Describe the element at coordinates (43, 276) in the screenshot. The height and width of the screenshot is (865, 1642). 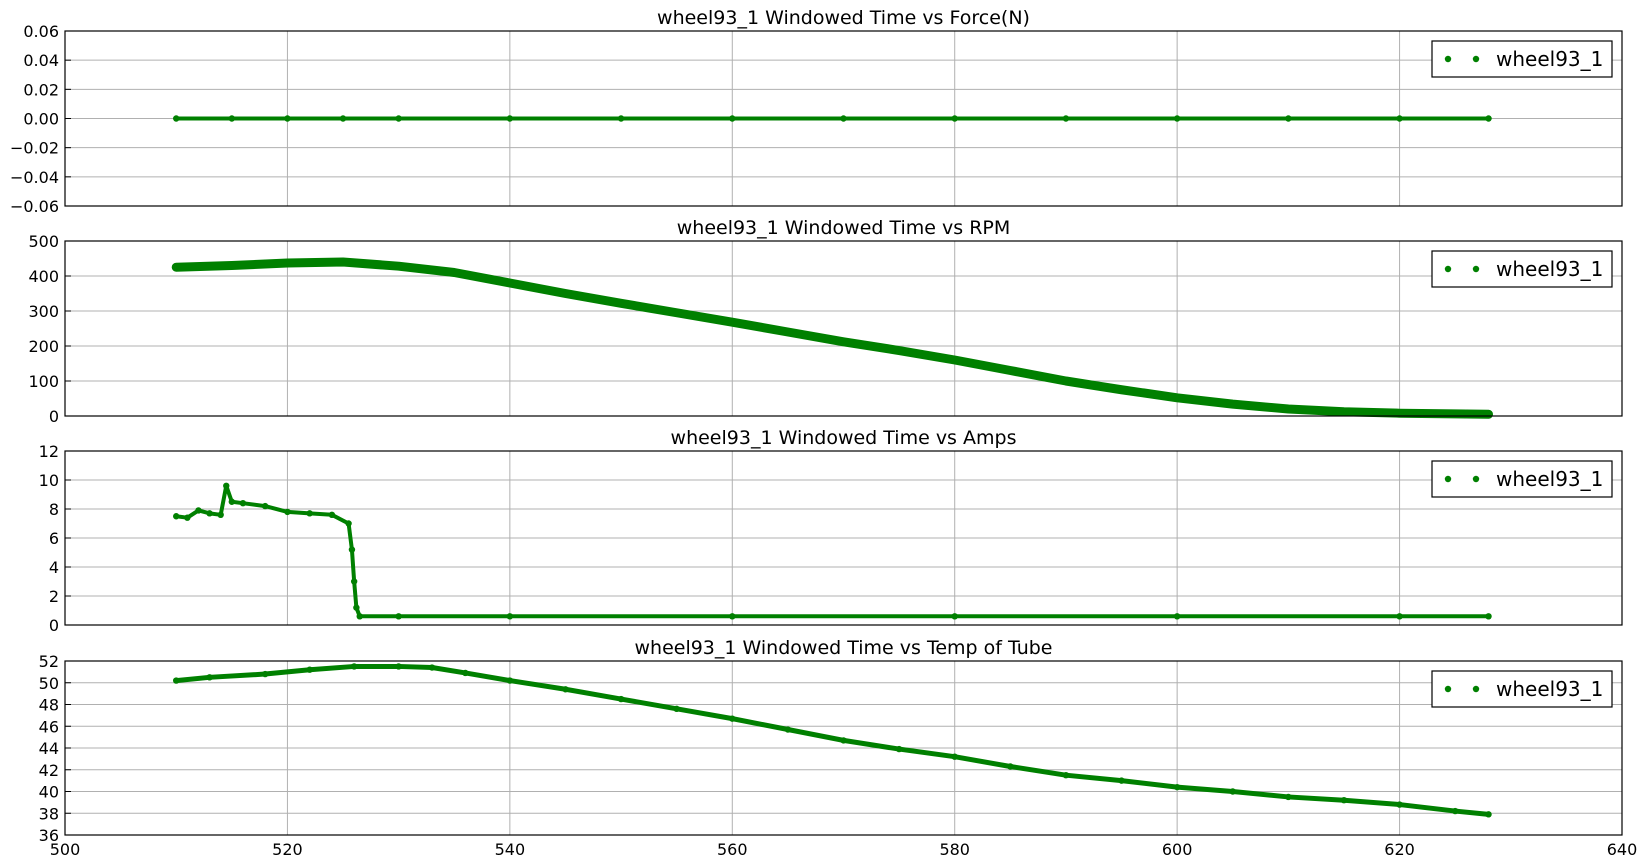
I see `y-tick-label: 400` at that location.